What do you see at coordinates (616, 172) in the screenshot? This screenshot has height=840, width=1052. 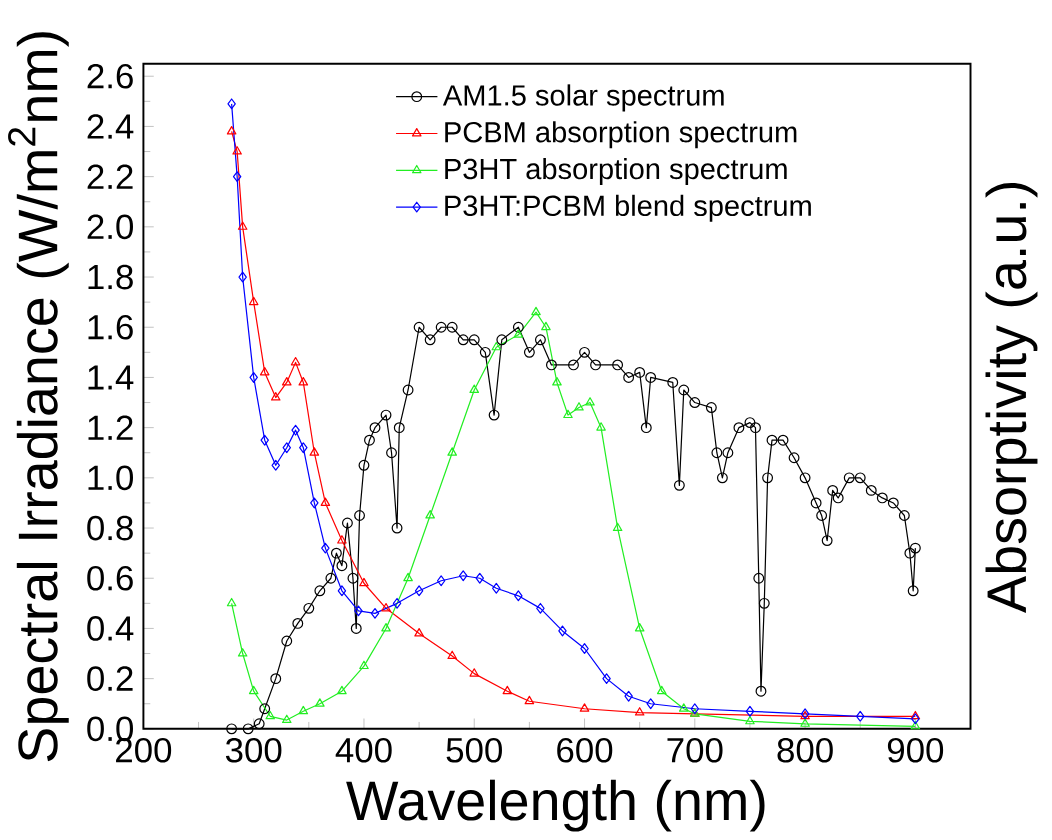 I see `legend-label: P3HT absorption spectrum` at bounding box center [616, 172].